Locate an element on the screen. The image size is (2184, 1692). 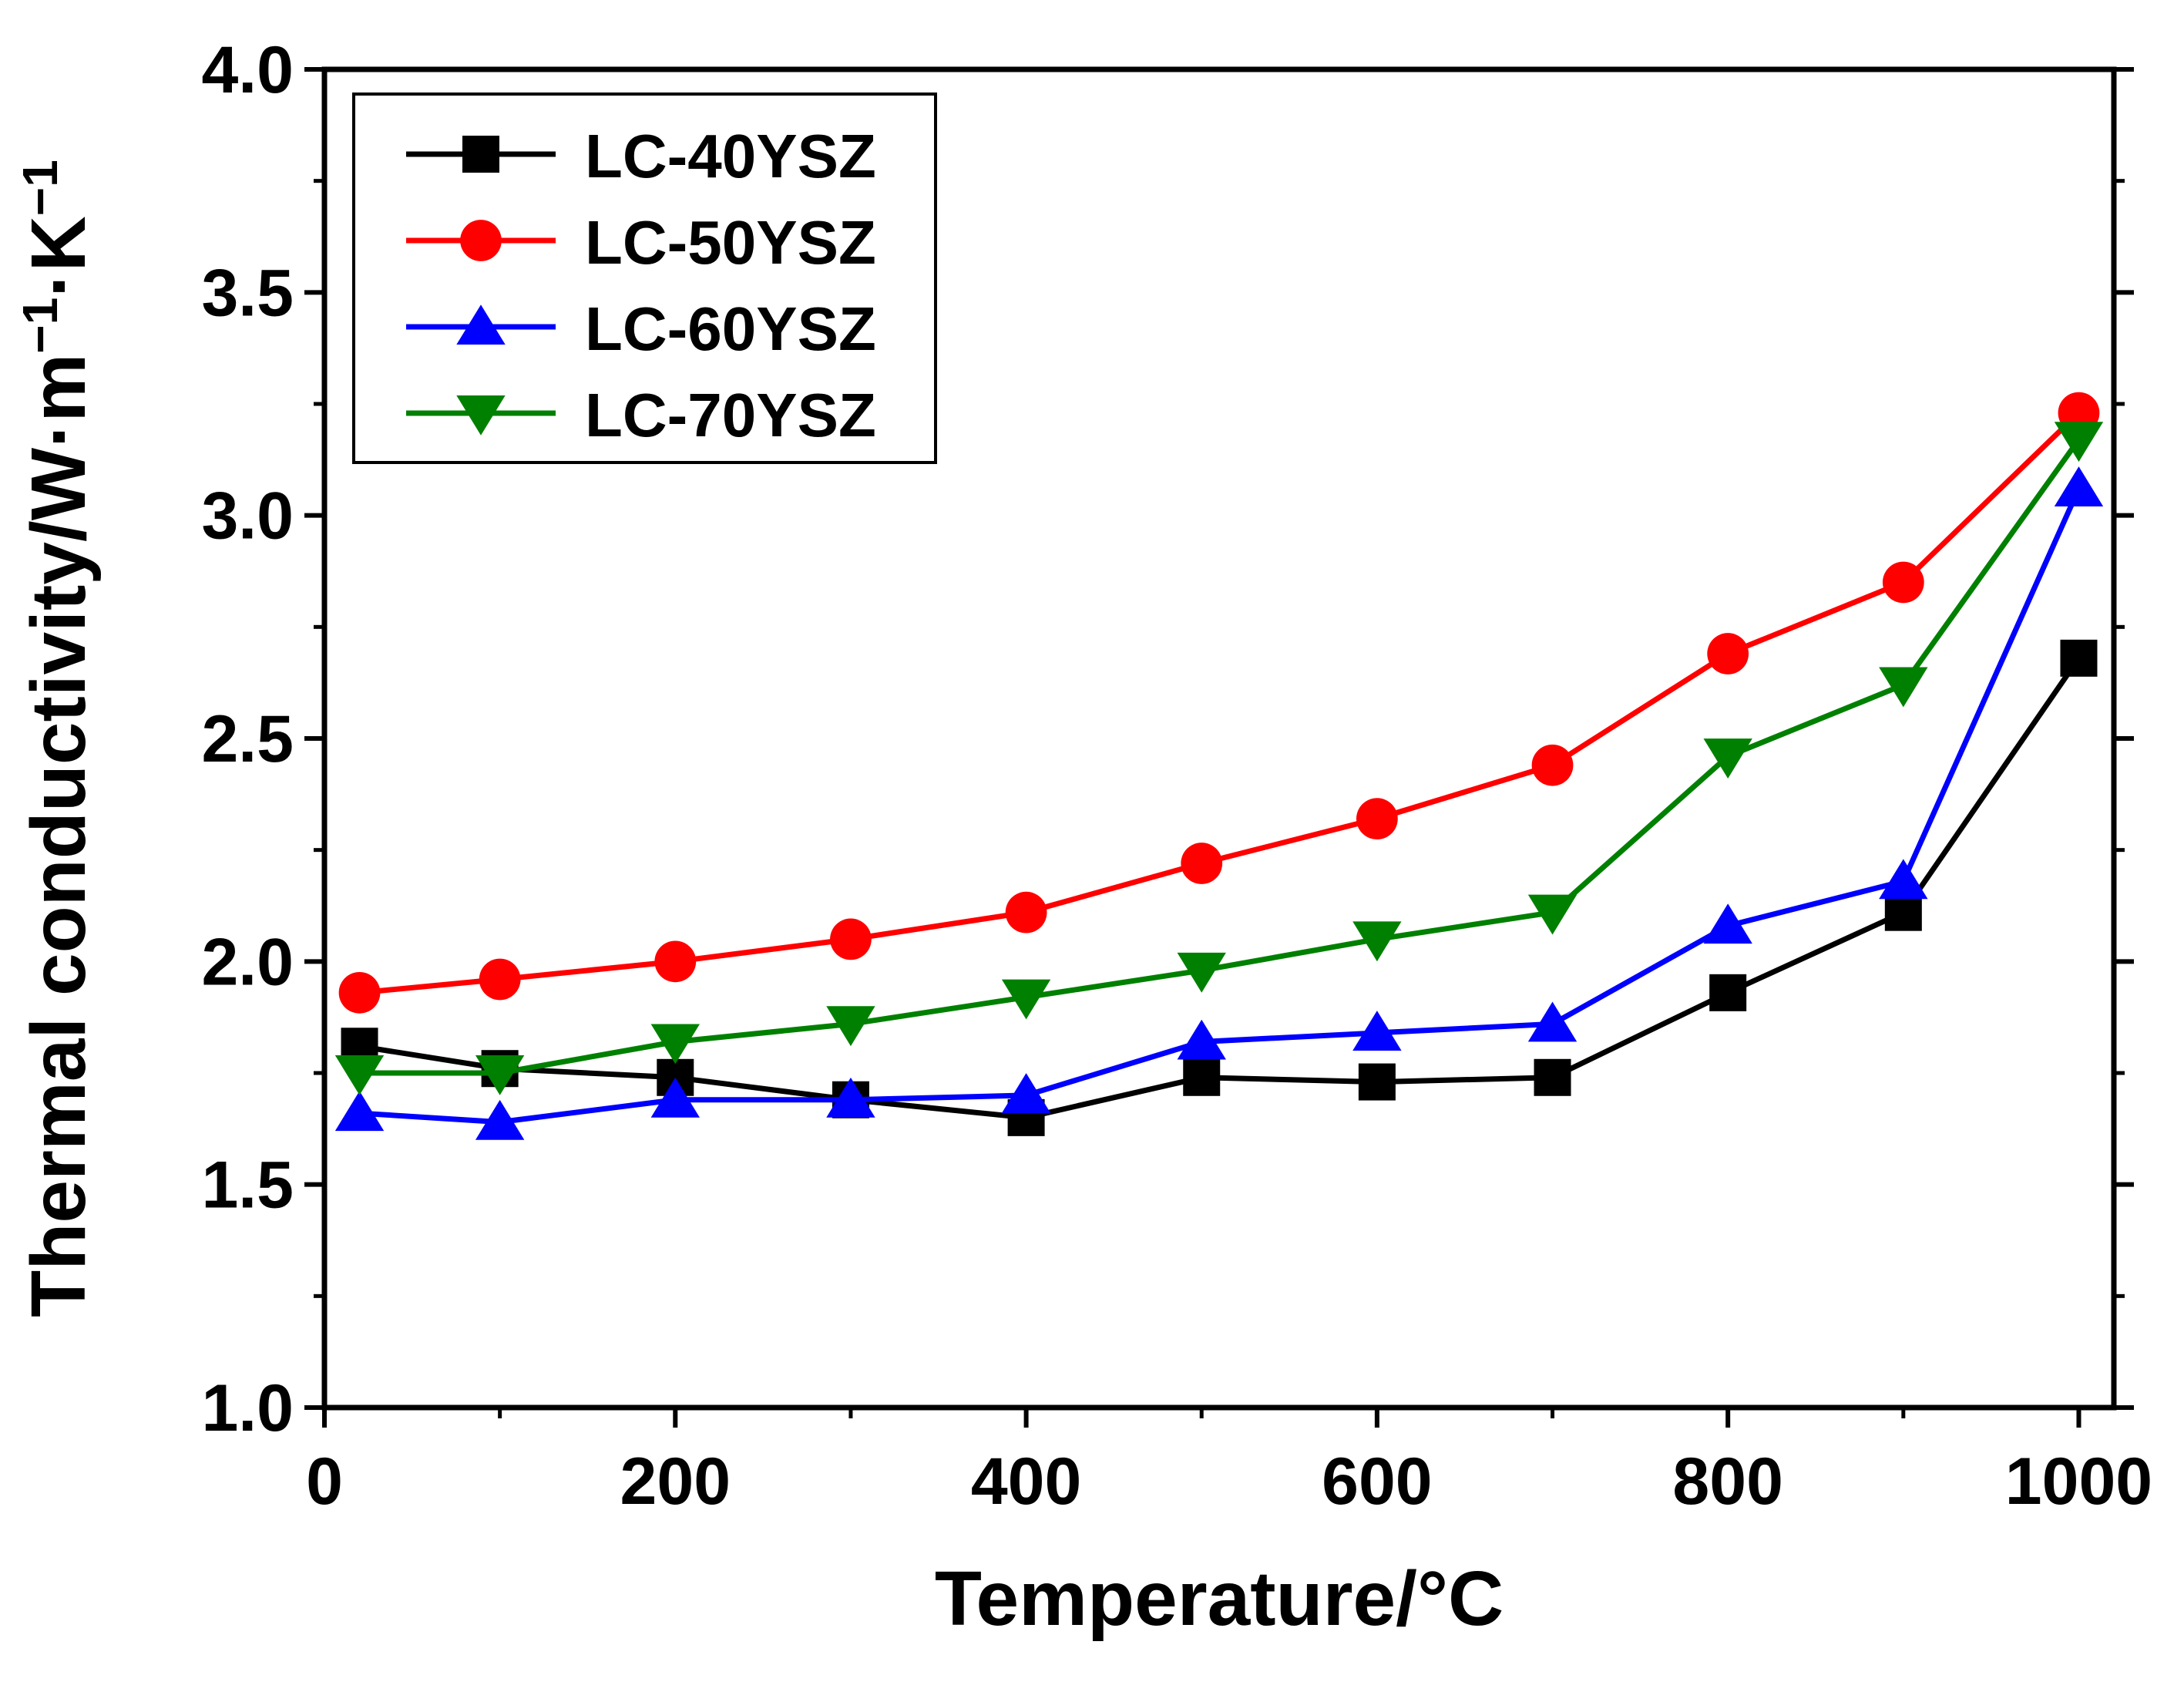
legend-label: LC-70YSZ is located at coordinates (731, 415).